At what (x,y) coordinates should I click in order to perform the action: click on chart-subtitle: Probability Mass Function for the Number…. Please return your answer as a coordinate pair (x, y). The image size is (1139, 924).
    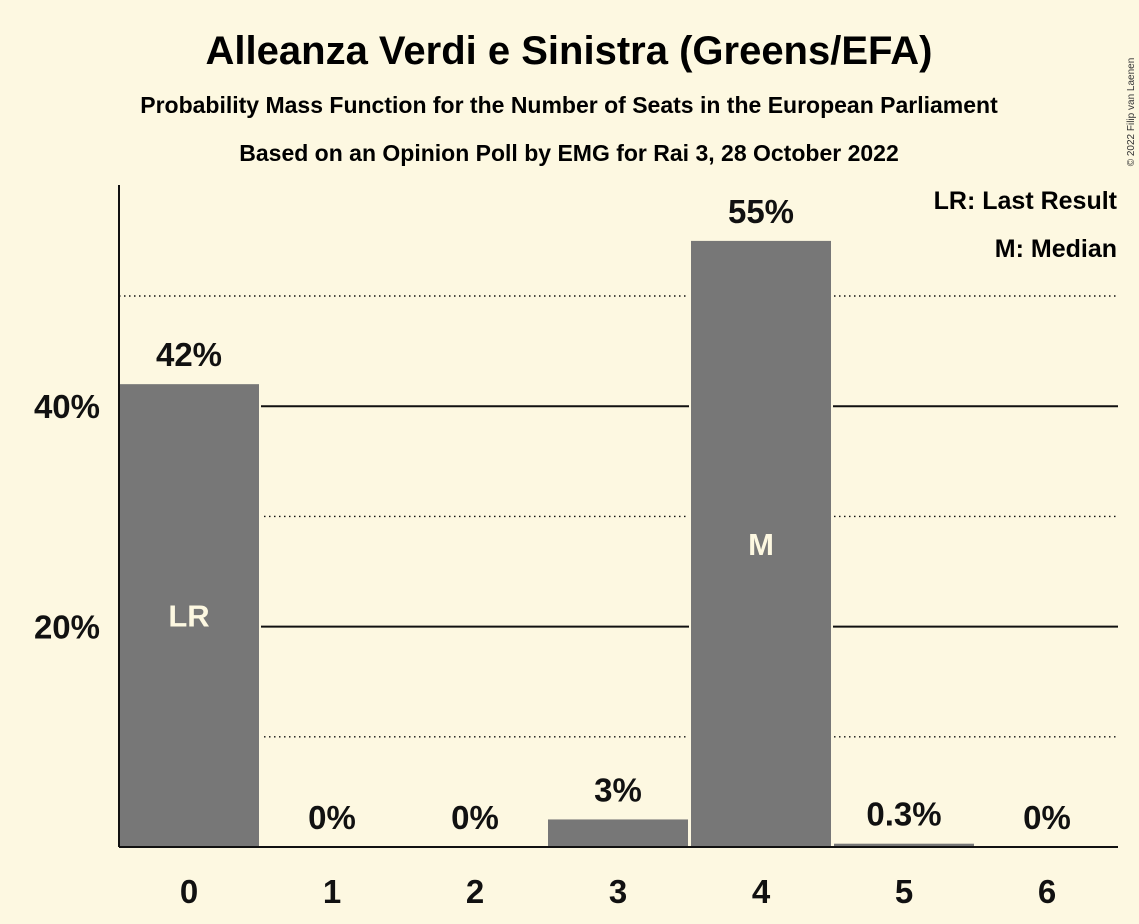
    Looking at the image, I should click on (569, 105).